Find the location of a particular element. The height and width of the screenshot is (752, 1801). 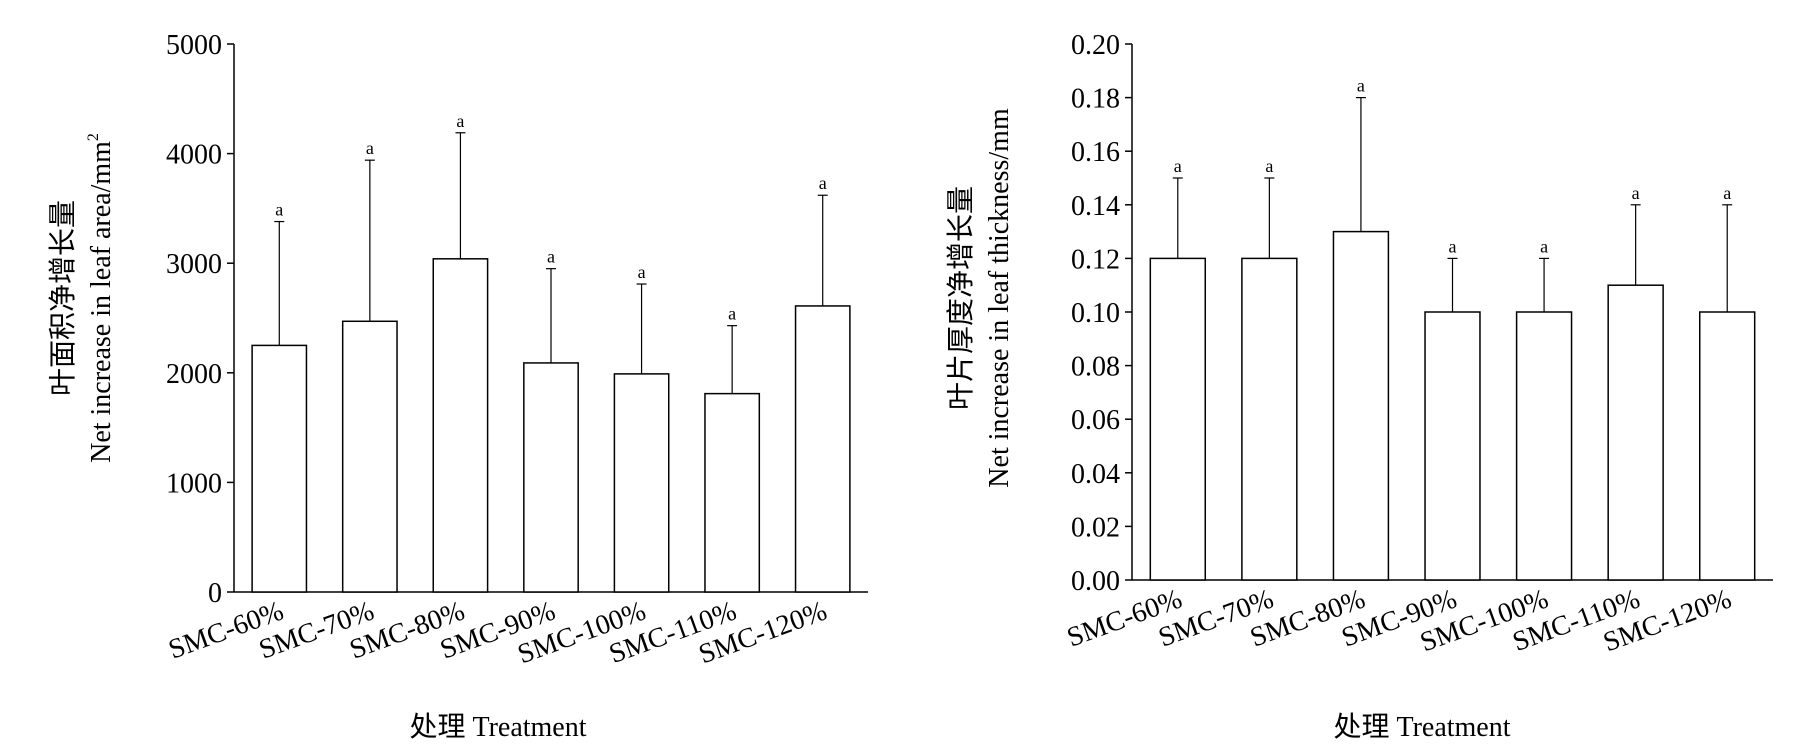

chart1-ytick-label: 0.10 is located at coordinates (1095, 313).